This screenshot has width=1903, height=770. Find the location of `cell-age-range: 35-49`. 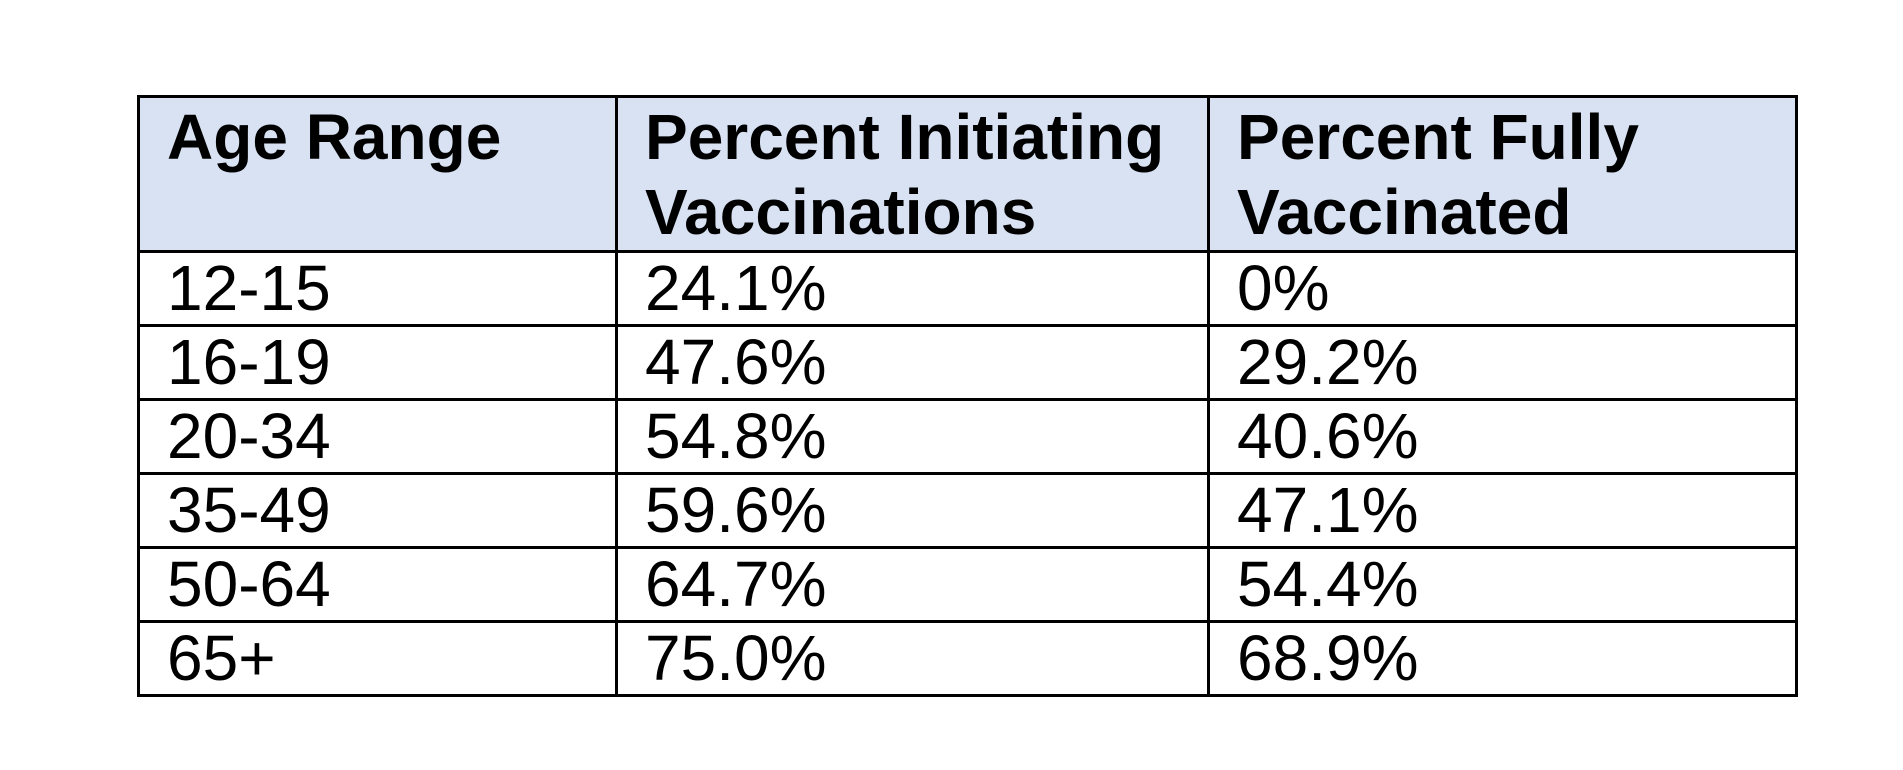

cell-age-range: 35-49 is located at coordinates (377, 510).